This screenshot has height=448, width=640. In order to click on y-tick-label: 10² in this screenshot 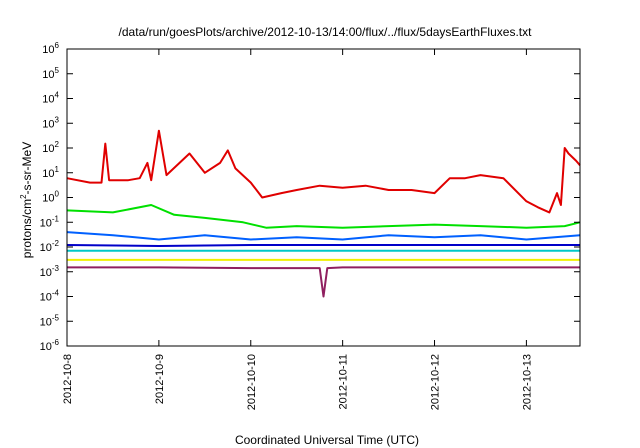, I will do `click(50, 147)`.